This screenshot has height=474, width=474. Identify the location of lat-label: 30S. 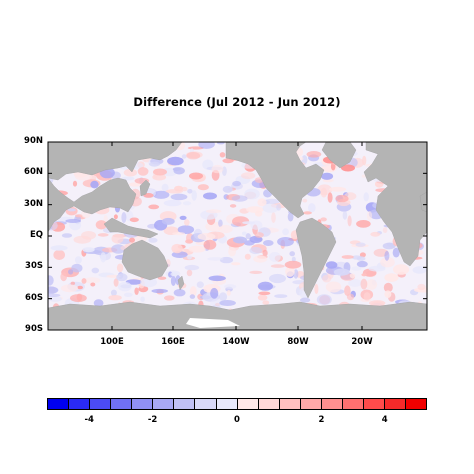
(34, 266).